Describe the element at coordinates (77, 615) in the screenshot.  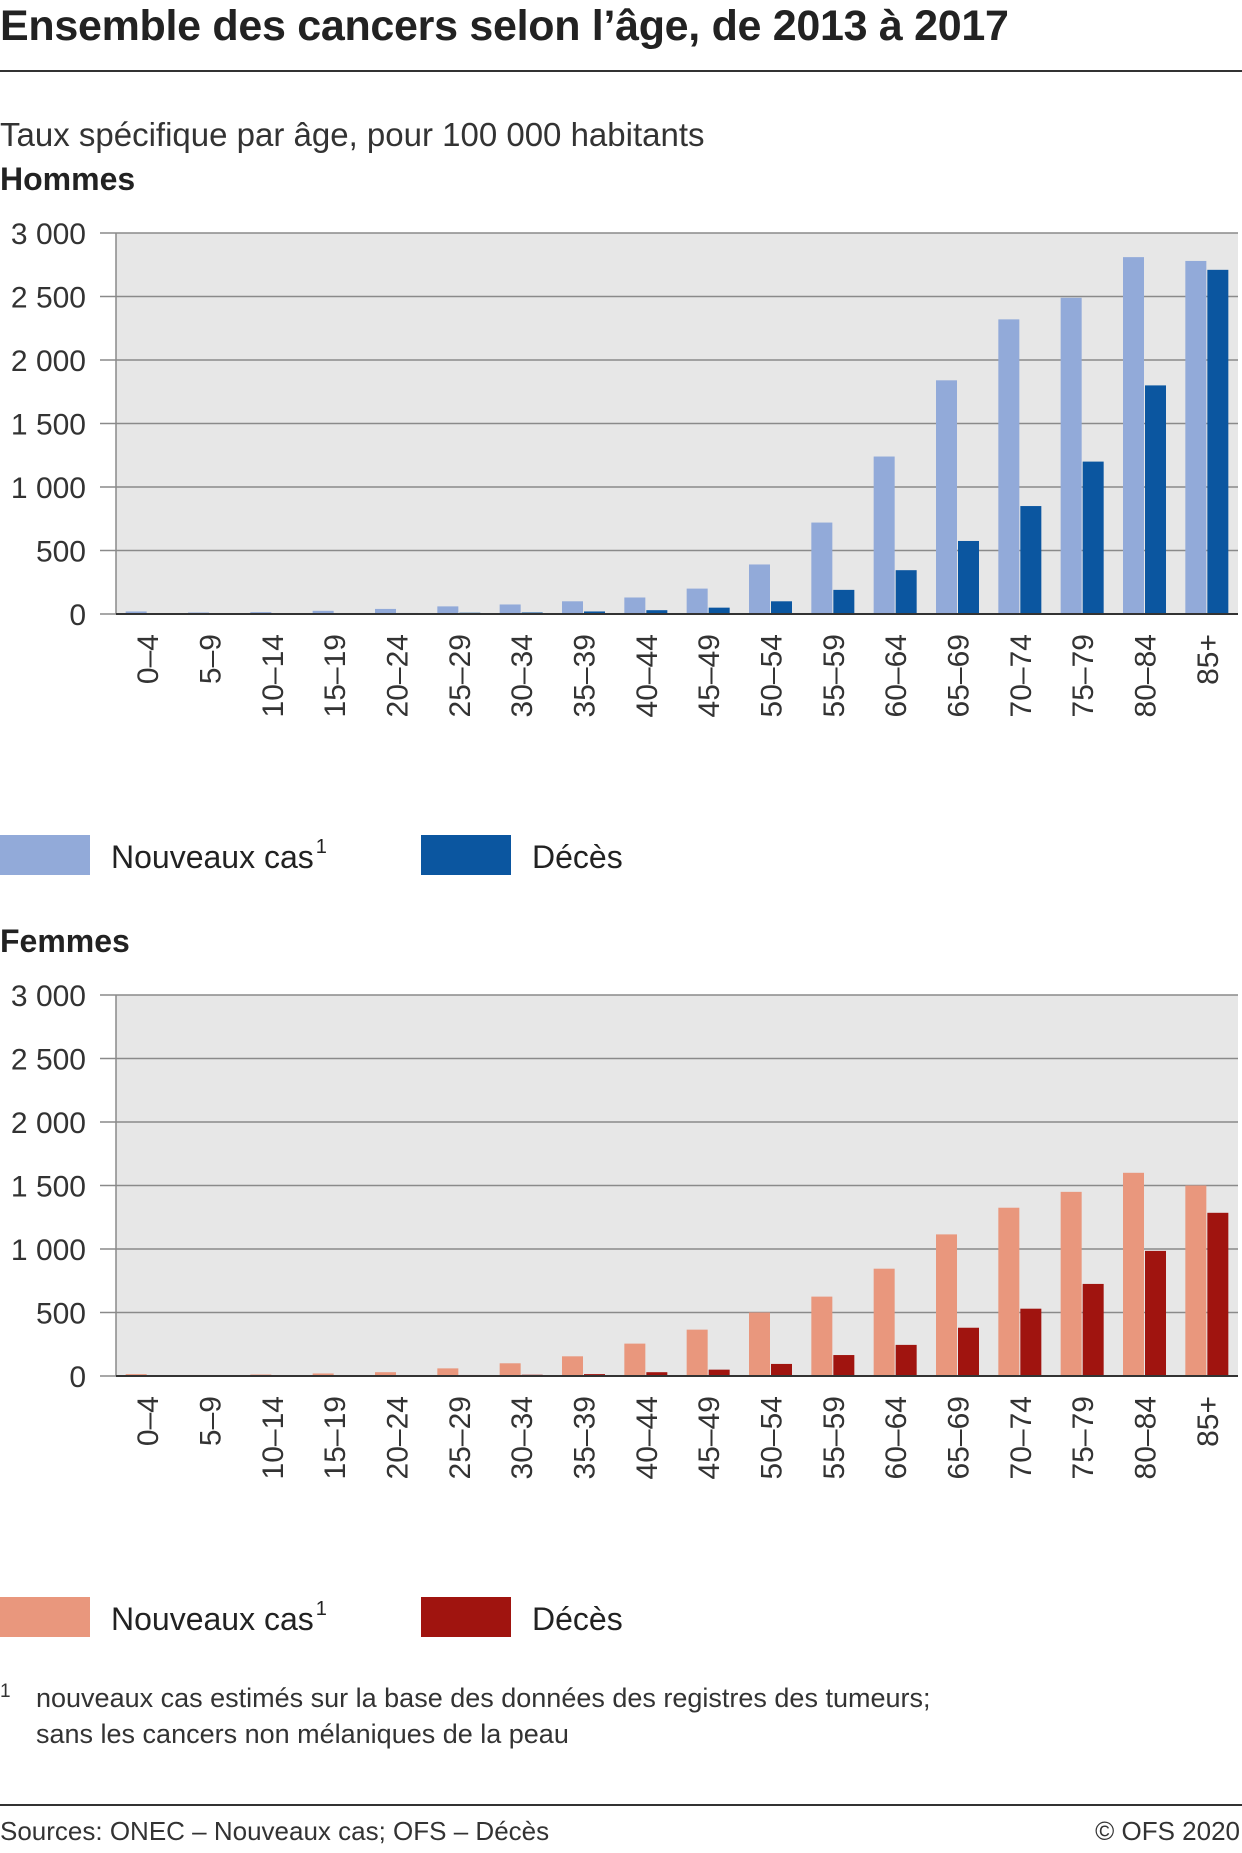
I see `y-tick-label-hommes: 0` at that location.